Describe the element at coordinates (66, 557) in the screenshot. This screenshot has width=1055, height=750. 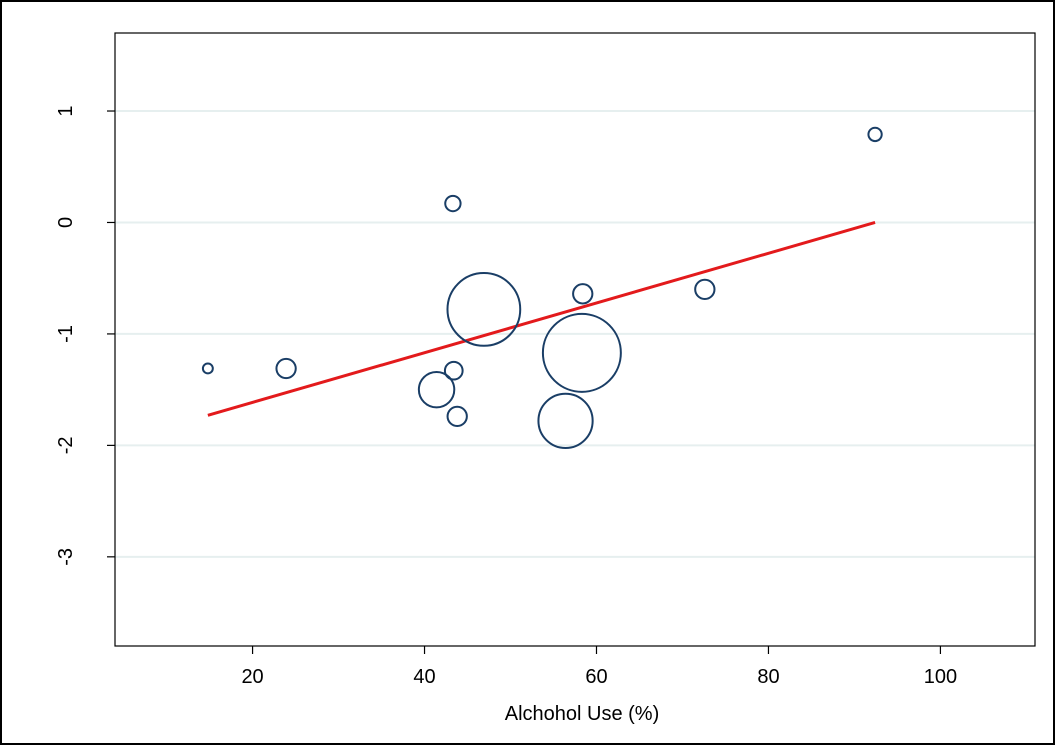
I see `y-tick-label: -3` at that location.